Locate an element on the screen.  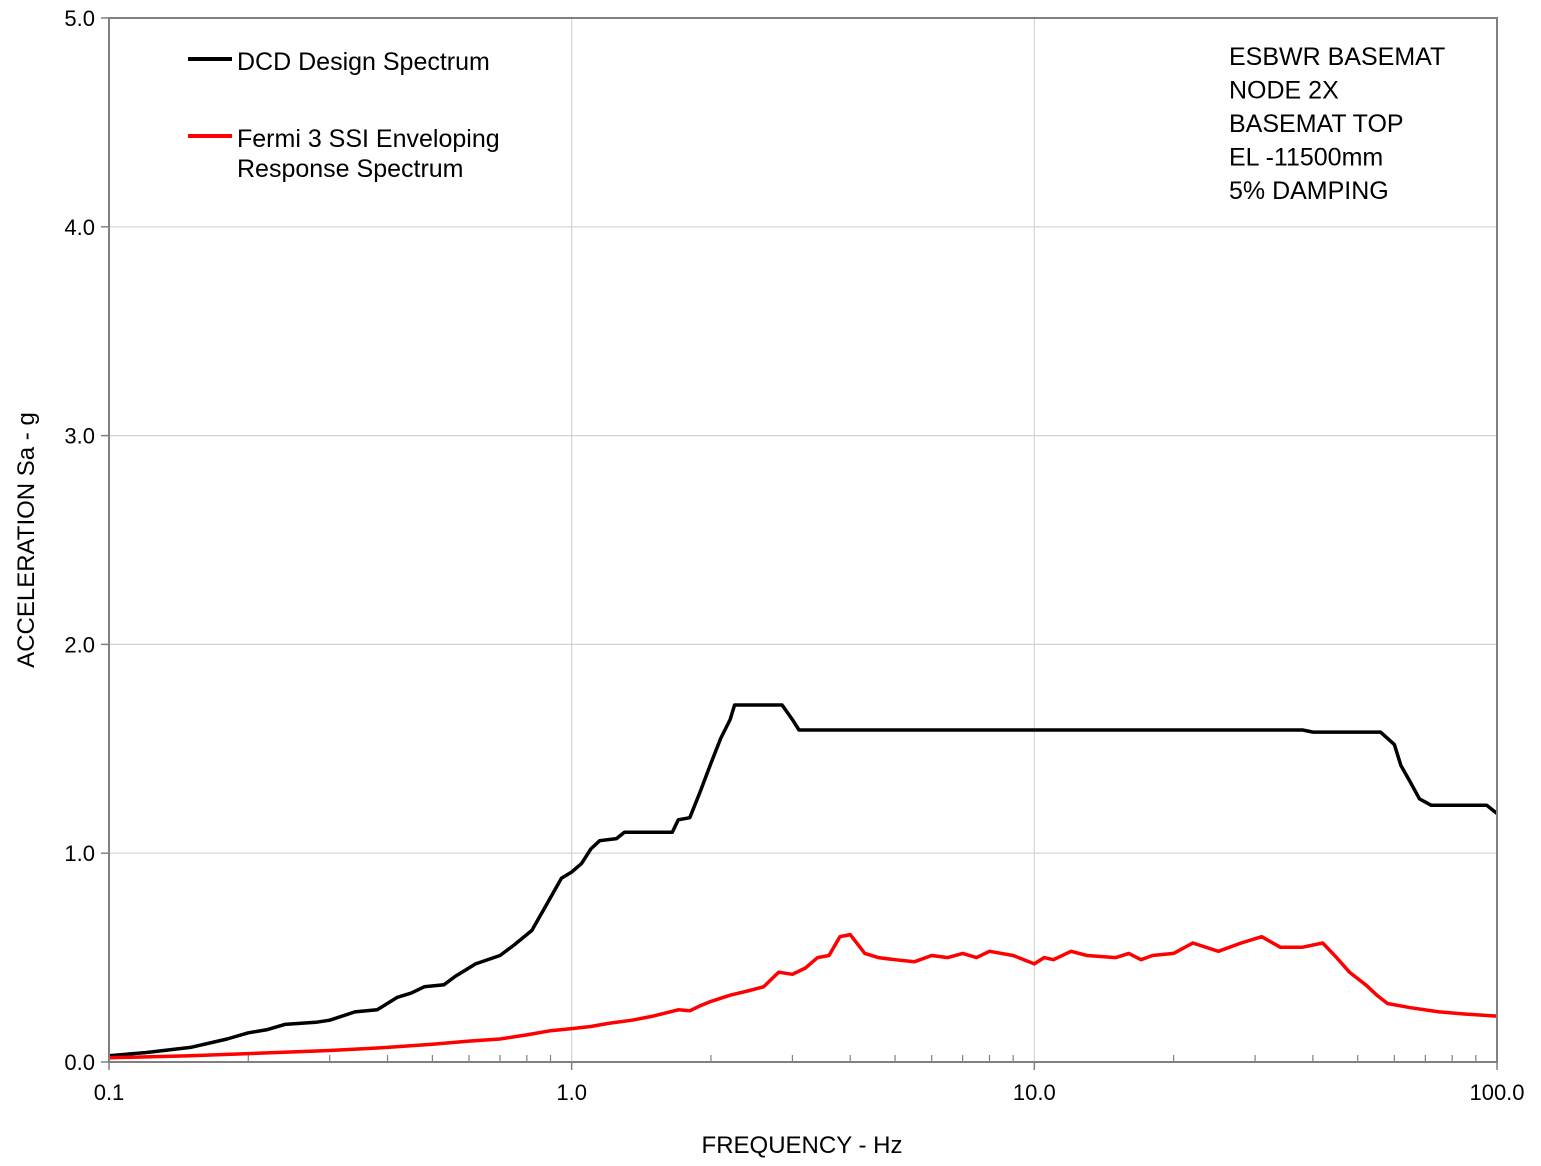
y-tick-label: 5.0 is located at coordinates (79, 18).